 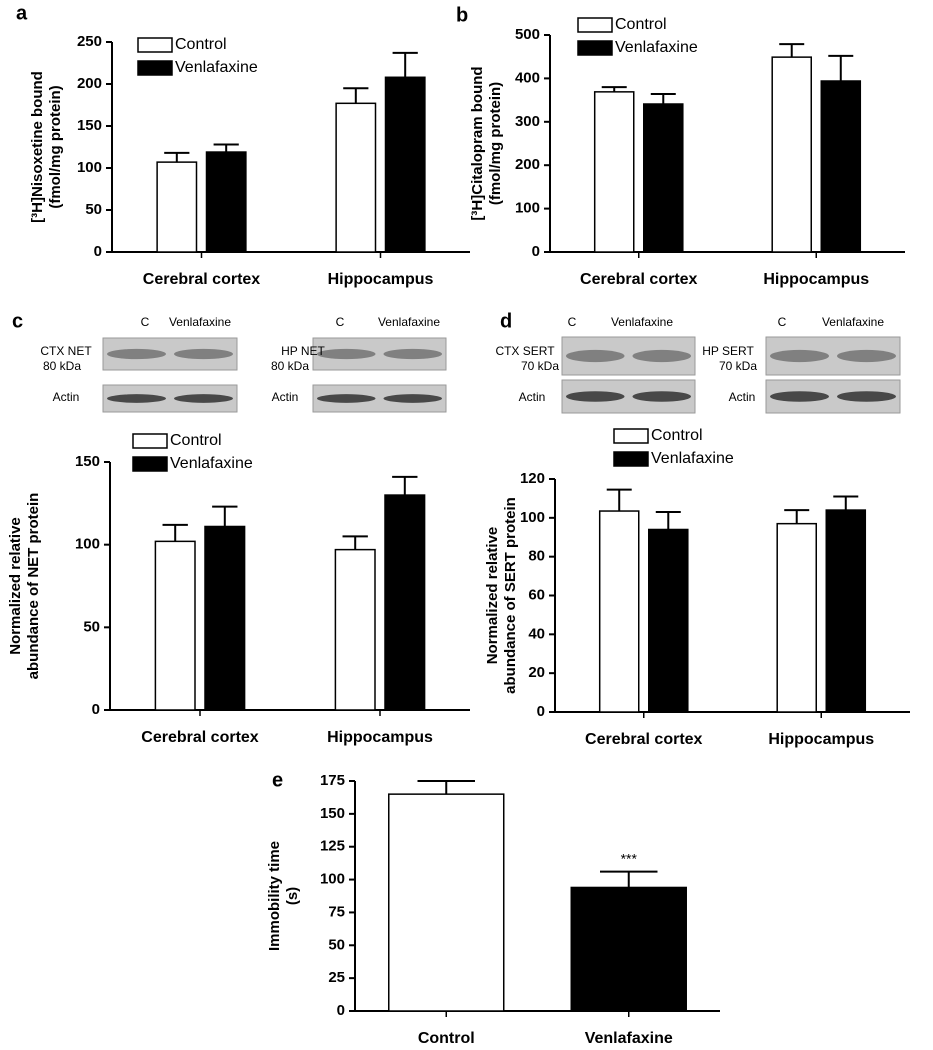 I want to click on y-tick-label: 40, so click(x=536, y=633).